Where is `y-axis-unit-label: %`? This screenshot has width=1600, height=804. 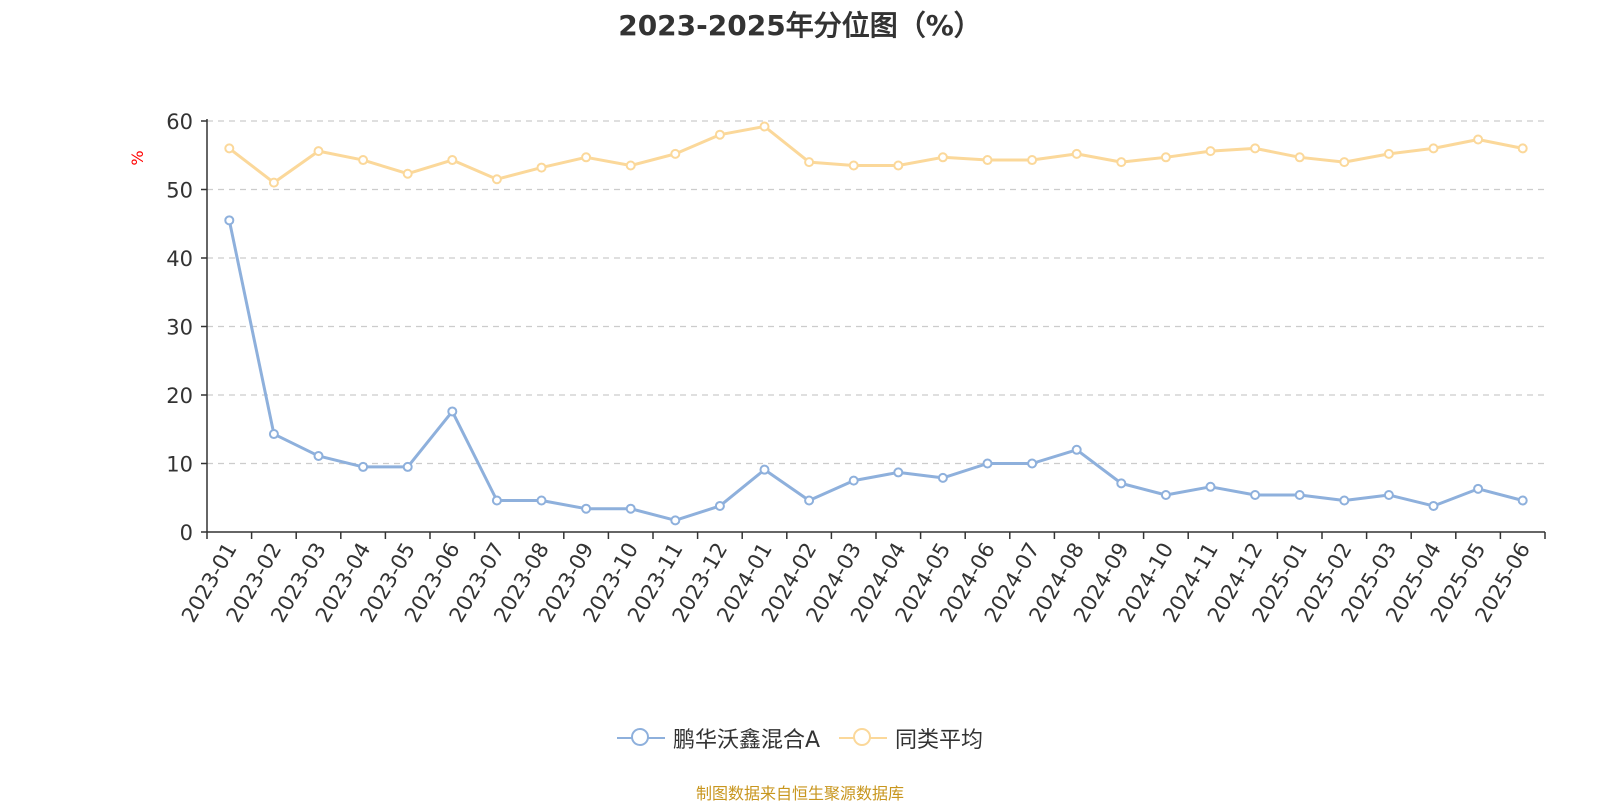
y-axis-unit-label: % is located at coordinates (137, 157).